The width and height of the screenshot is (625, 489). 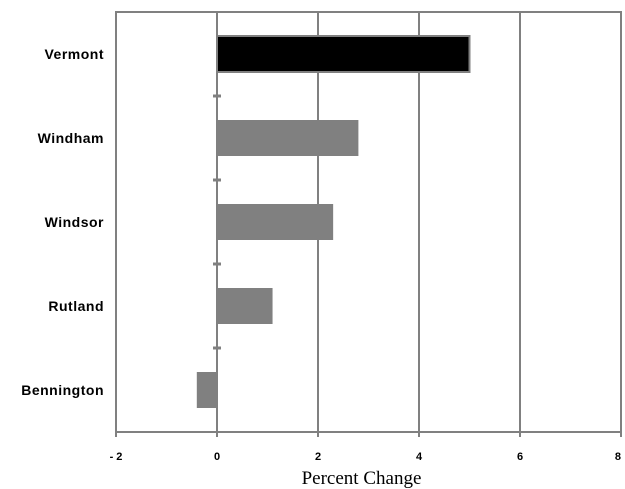 I want to click on x-tick-labels: - 2 0 2 4 6 8, so click(x=365, y=457).